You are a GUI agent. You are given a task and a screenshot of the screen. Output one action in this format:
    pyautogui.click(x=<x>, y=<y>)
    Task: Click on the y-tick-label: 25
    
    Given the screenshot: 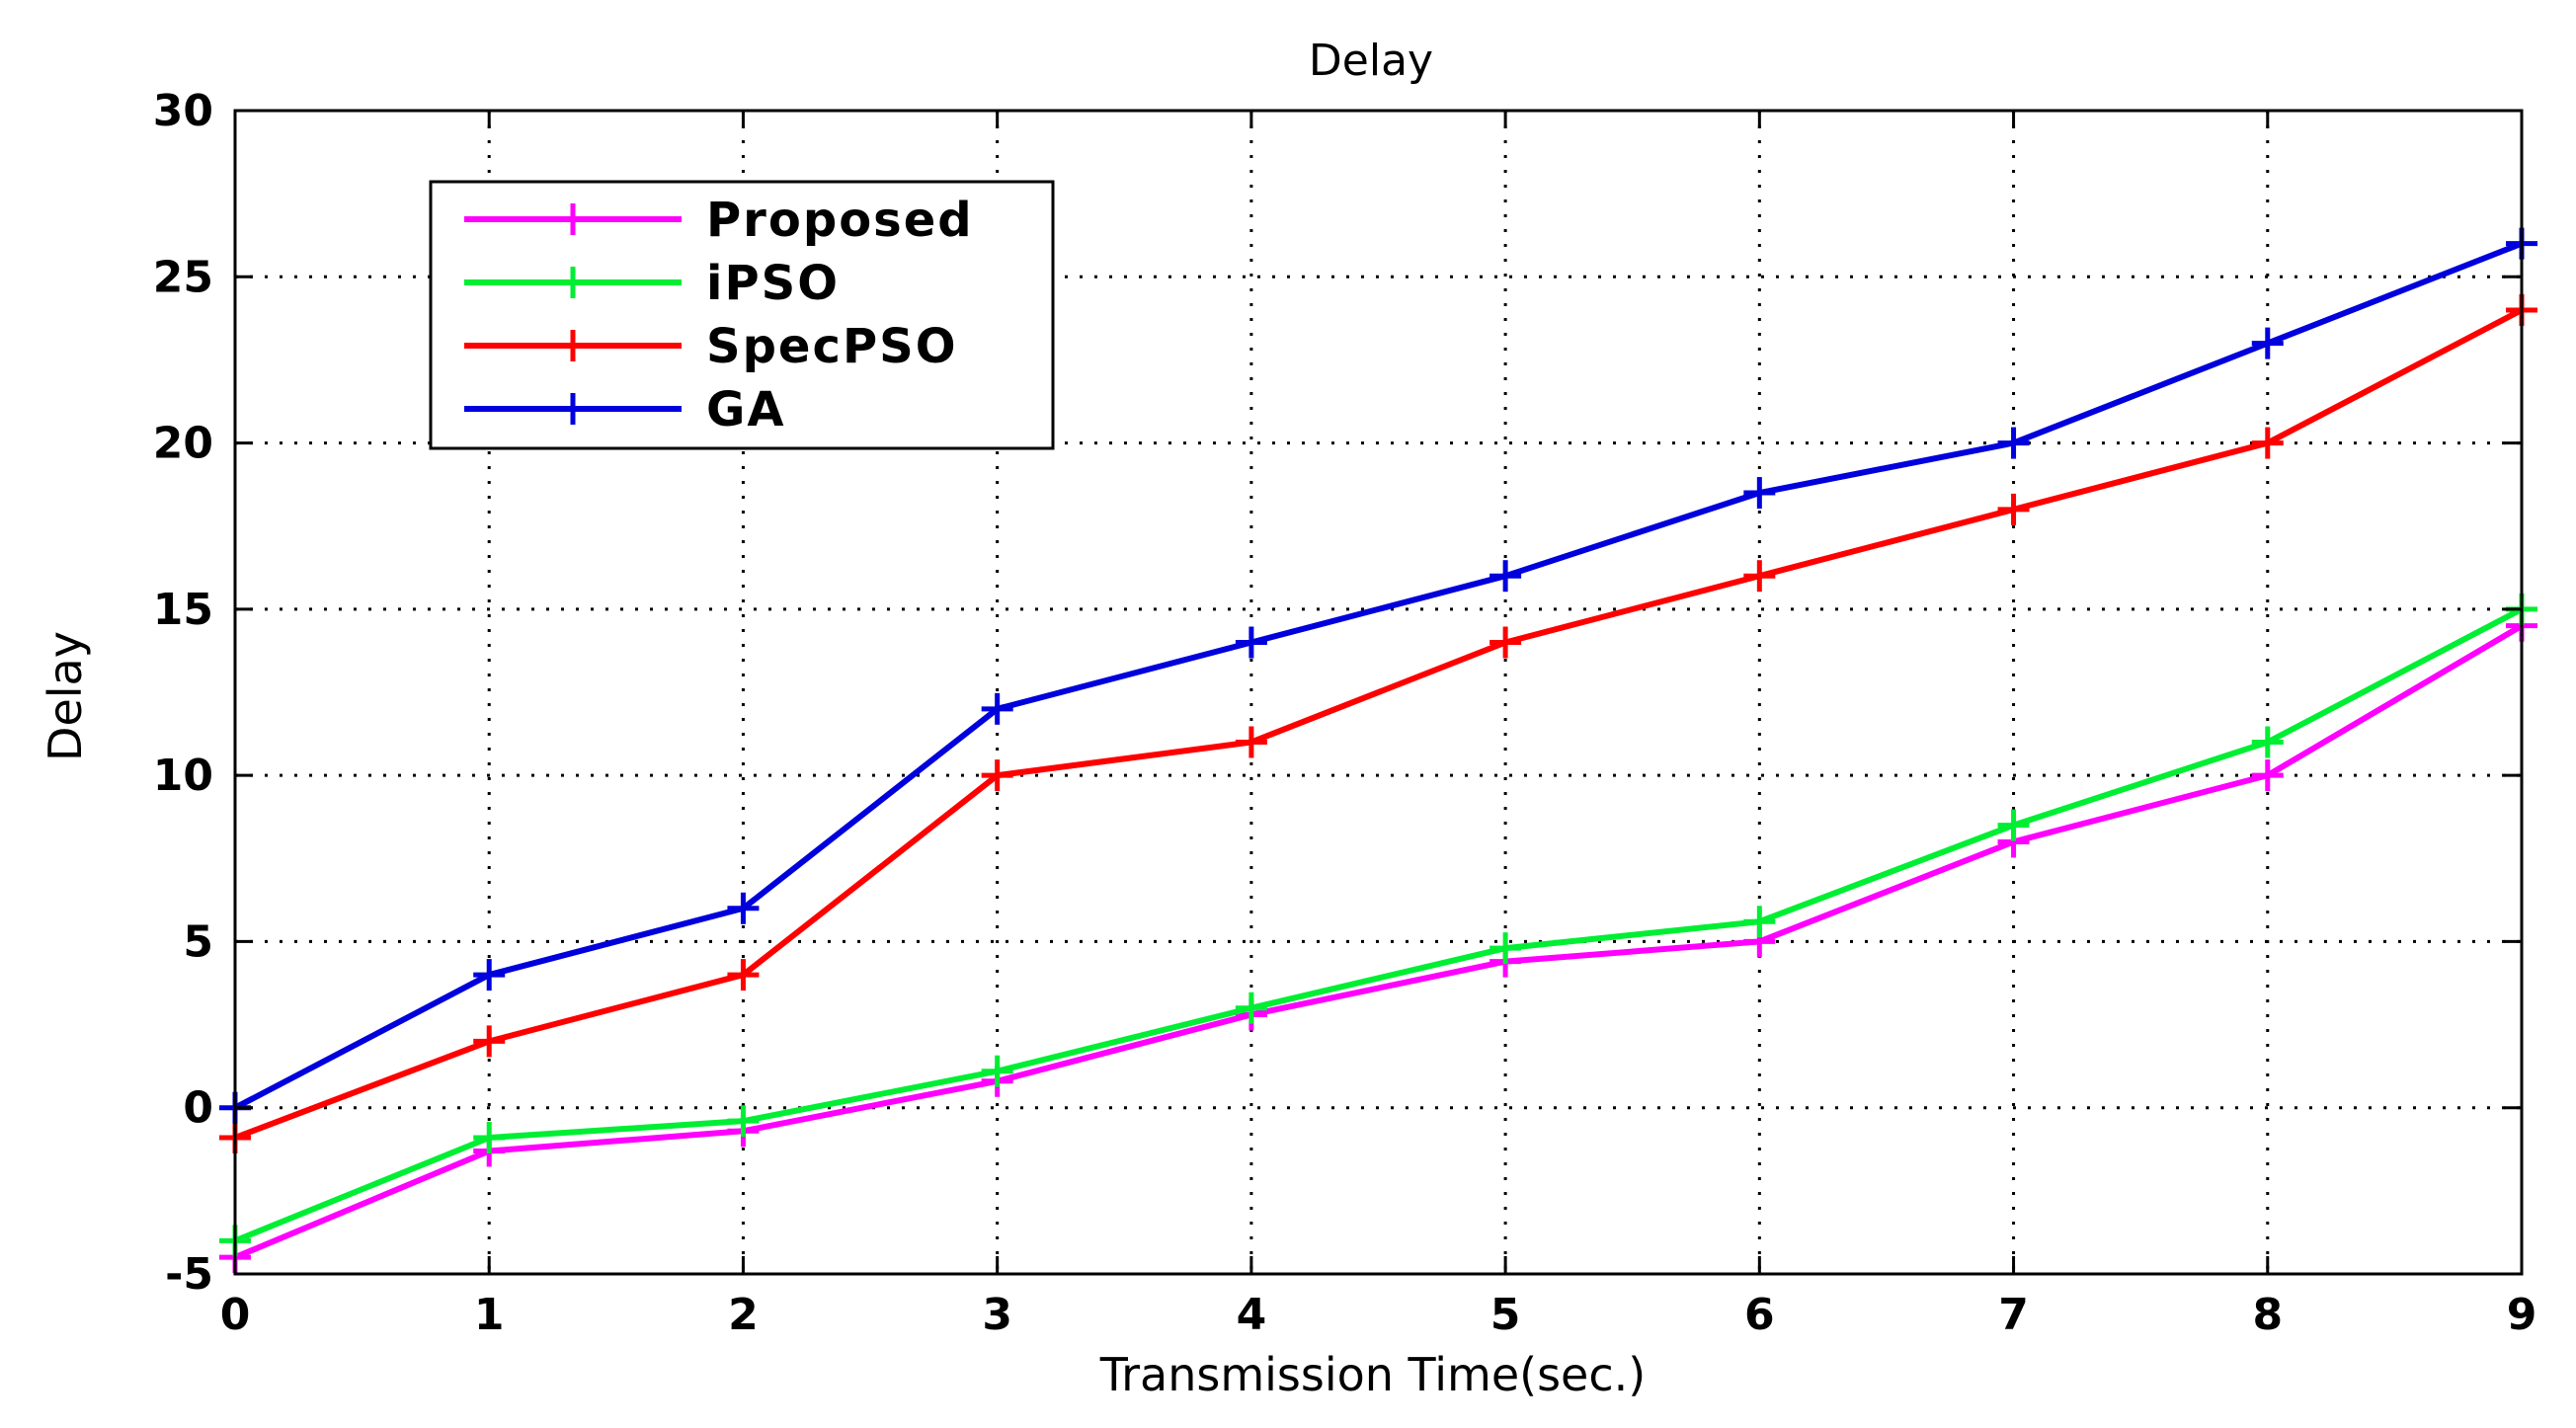 What is the action you would take?
    pyautogui.click(x=183, y=277)
    